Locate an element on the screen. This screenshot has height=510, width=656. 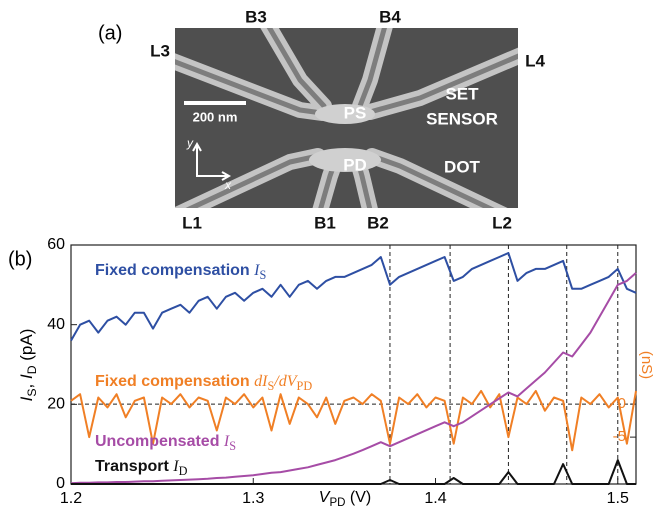
y2-tick-label: -5 is located at coordinates (619, 436).